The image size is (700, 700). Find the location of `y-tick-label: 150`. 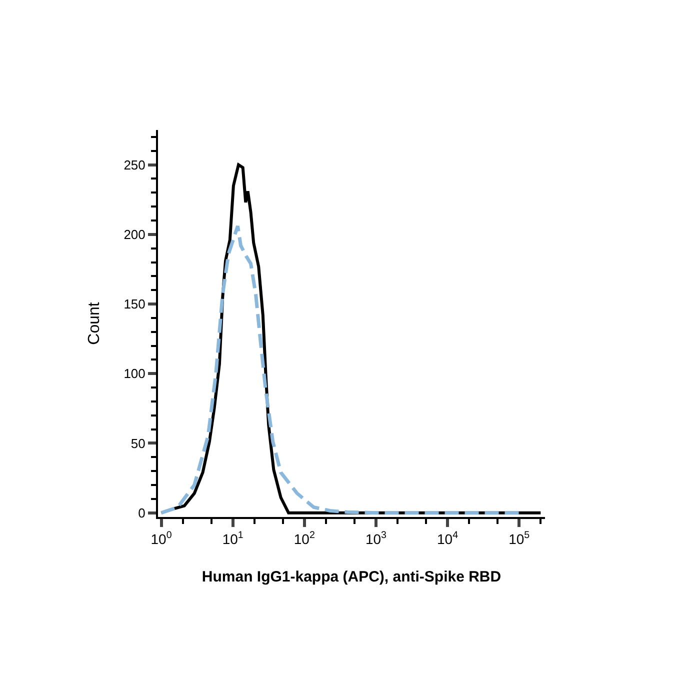

y-tick-label: 150 is located at coordinates (135, 304).